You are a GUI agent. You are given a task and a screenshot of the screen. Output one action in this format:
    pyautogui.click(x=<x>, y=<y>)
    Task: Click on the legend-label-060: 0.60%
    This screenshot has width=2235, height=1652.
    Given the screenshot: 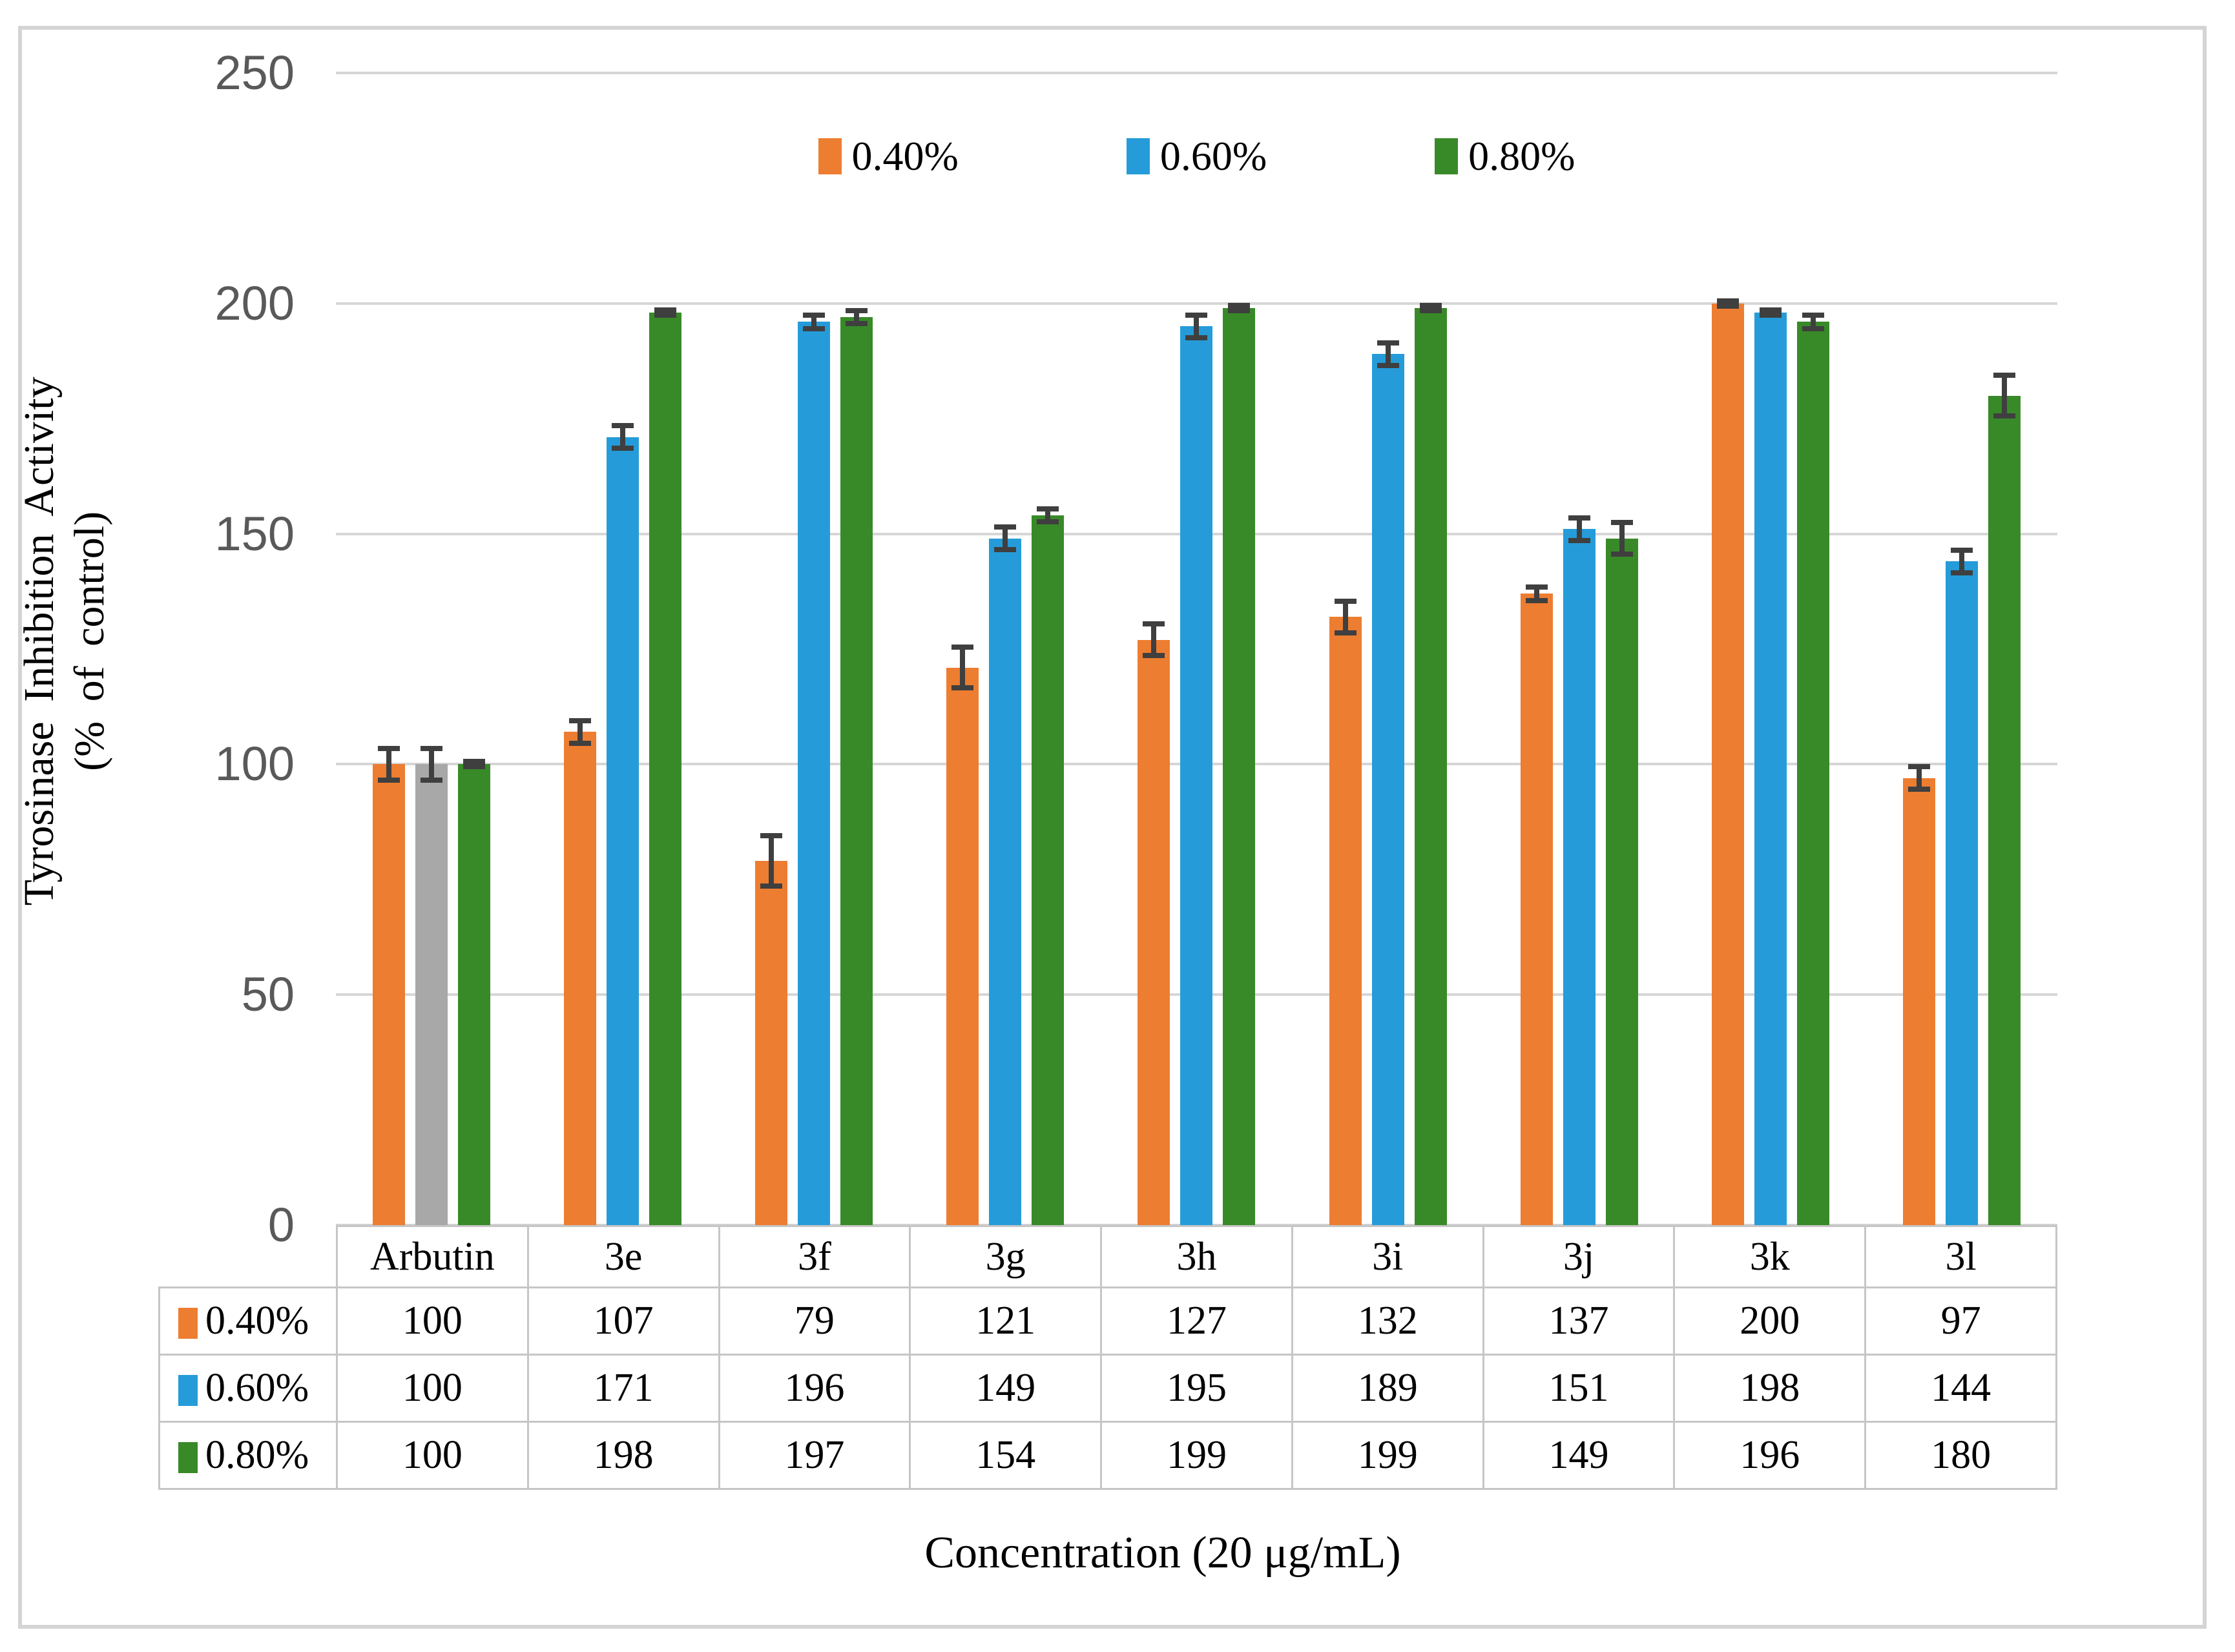 What is the action you would take?
    pyautogui.click(x=1213, y=156)
    